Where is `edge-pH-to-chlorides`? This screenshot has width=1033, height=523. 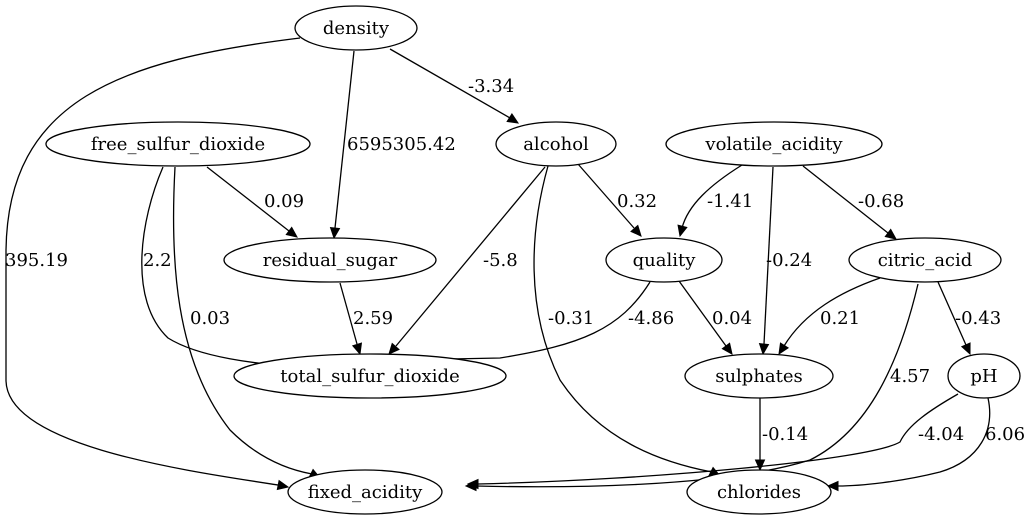 edge-pH-to-chlorides is located at coordinates (908, 444).